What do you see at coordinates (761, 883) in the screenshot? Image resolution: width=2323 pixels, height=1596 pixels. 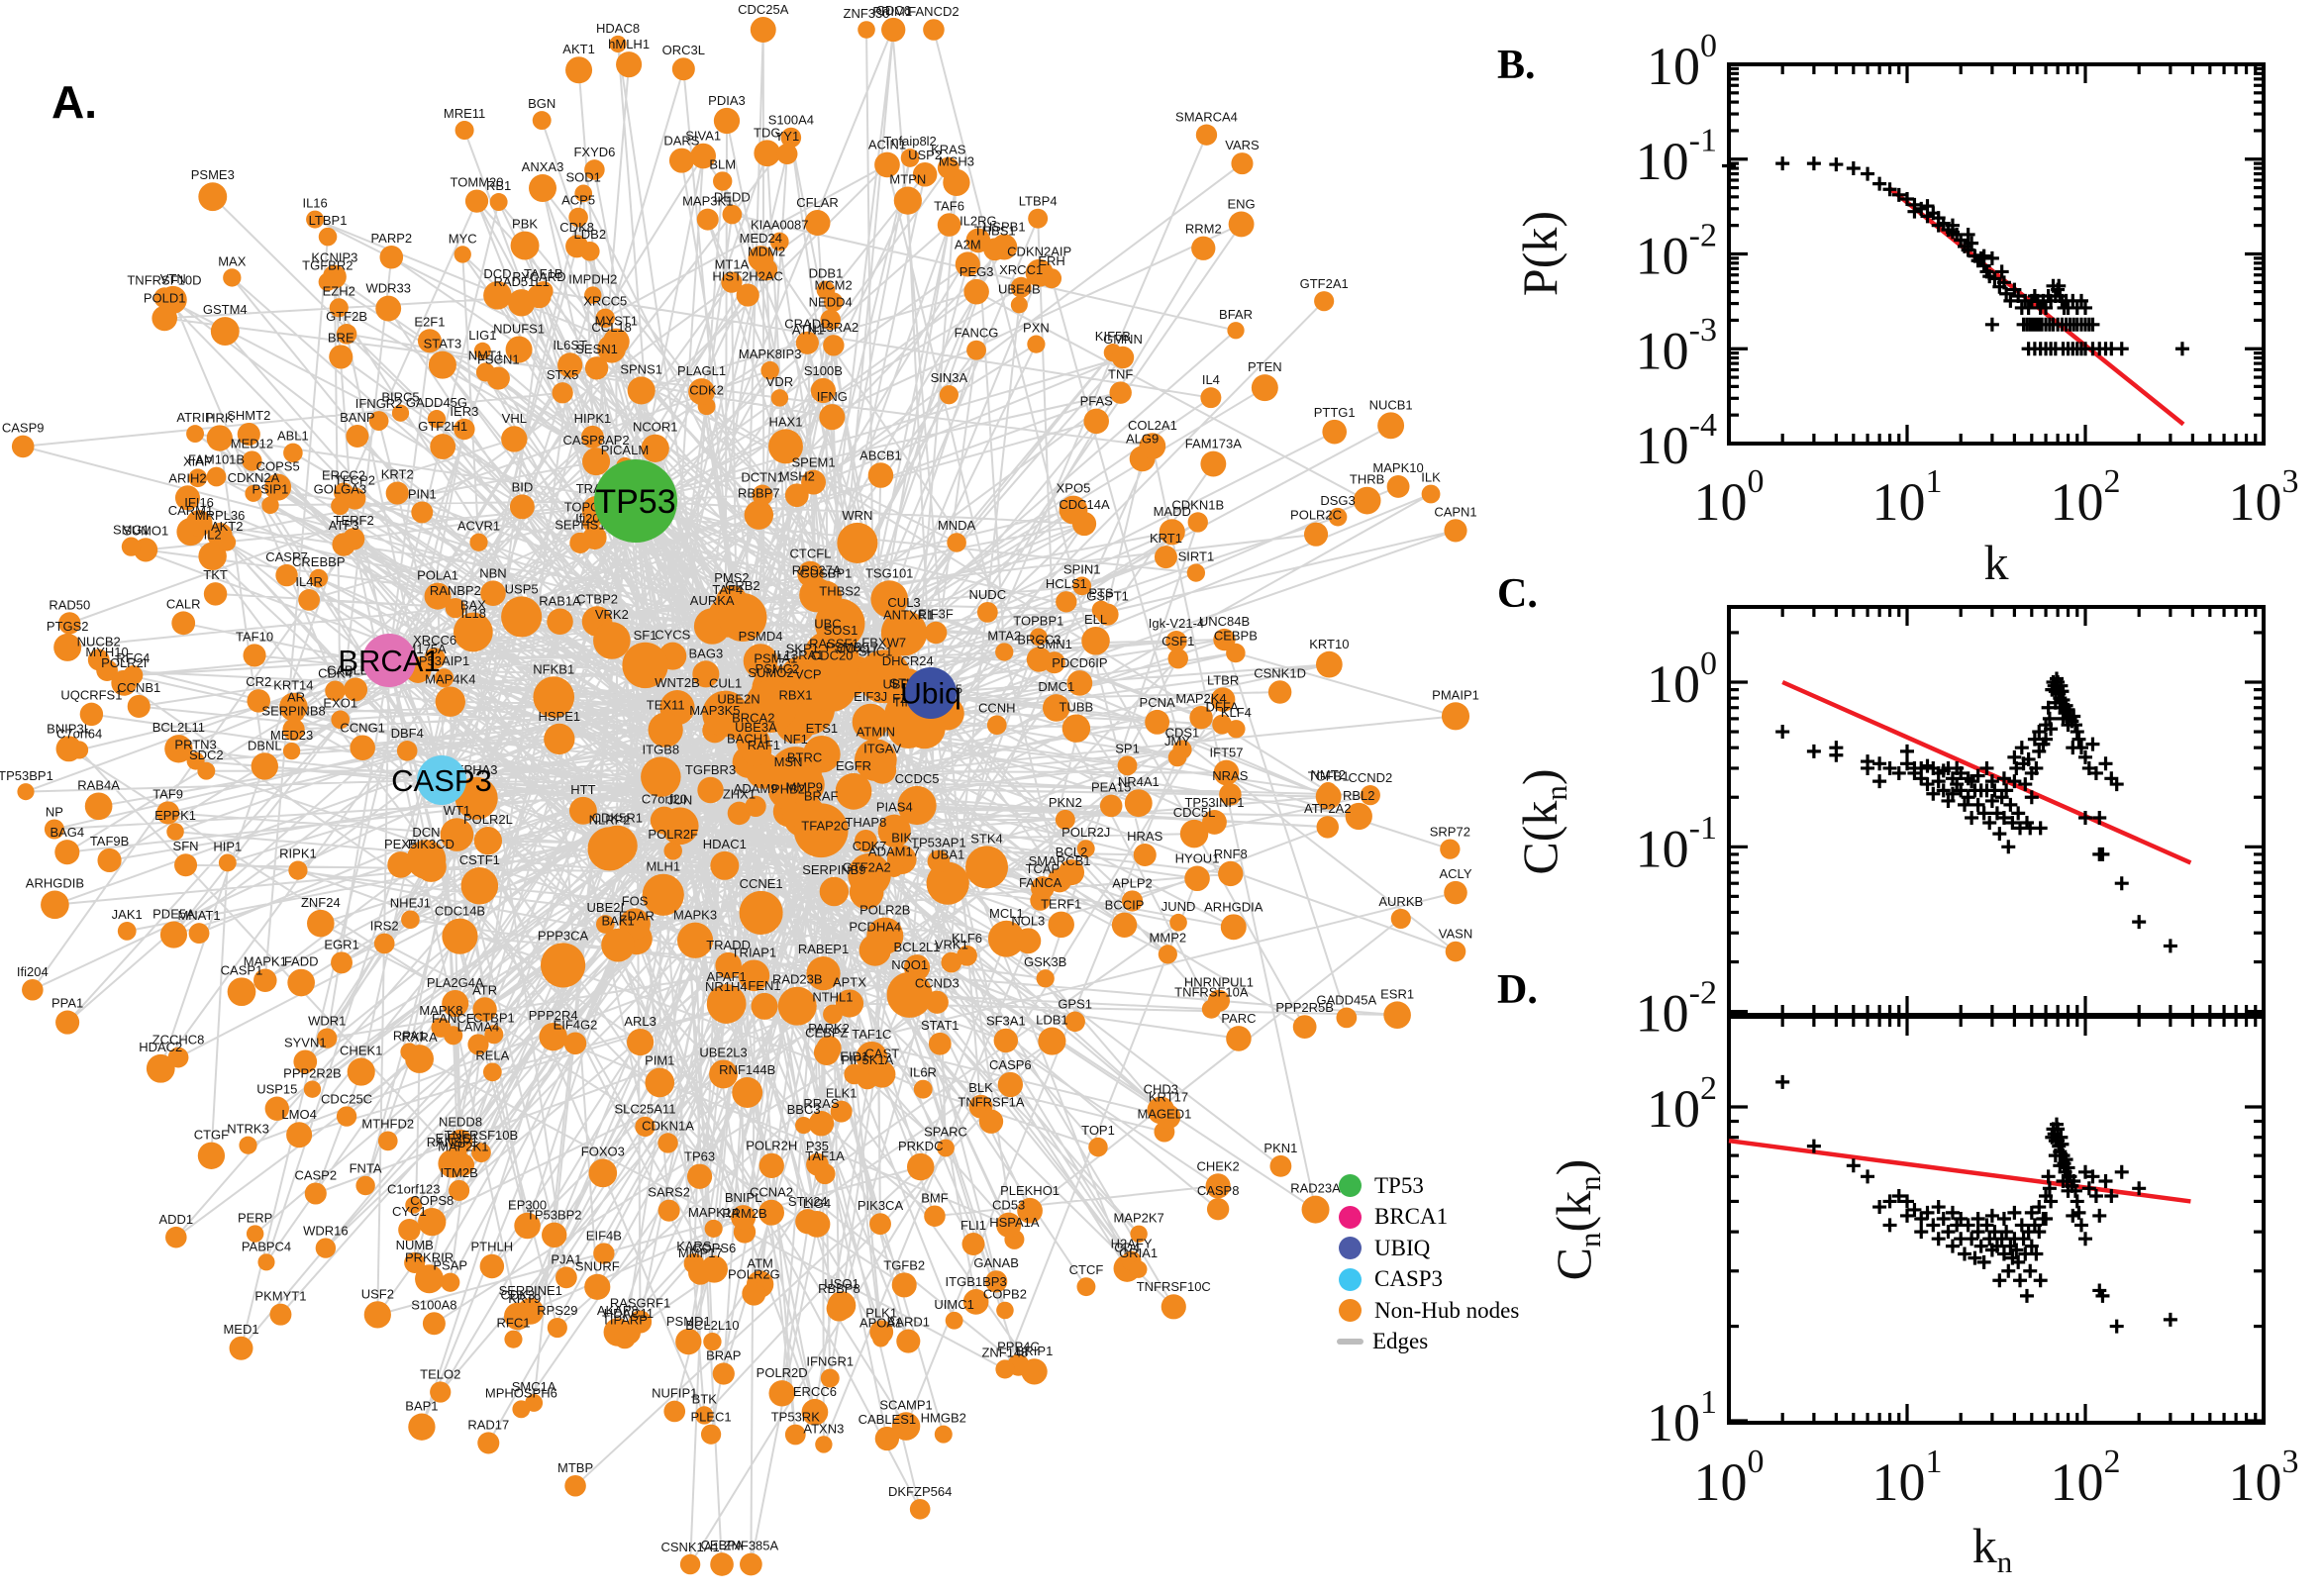 I see `network-node-label: CCNE1` at bounding box center [761, 883].